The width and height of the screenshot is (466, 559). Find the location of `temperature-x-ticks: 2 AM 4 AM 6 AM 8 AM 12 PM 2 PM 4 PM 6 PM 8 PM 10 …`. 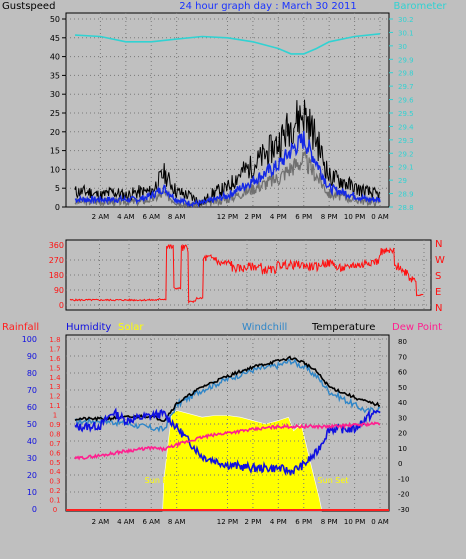

temperature-x-ticks: 2 AM 4 AM 6 AM 8 AM 12 PM 2 PM 4 PM 6 PM 8 PM 10 … is located at coordinates (240, 522).